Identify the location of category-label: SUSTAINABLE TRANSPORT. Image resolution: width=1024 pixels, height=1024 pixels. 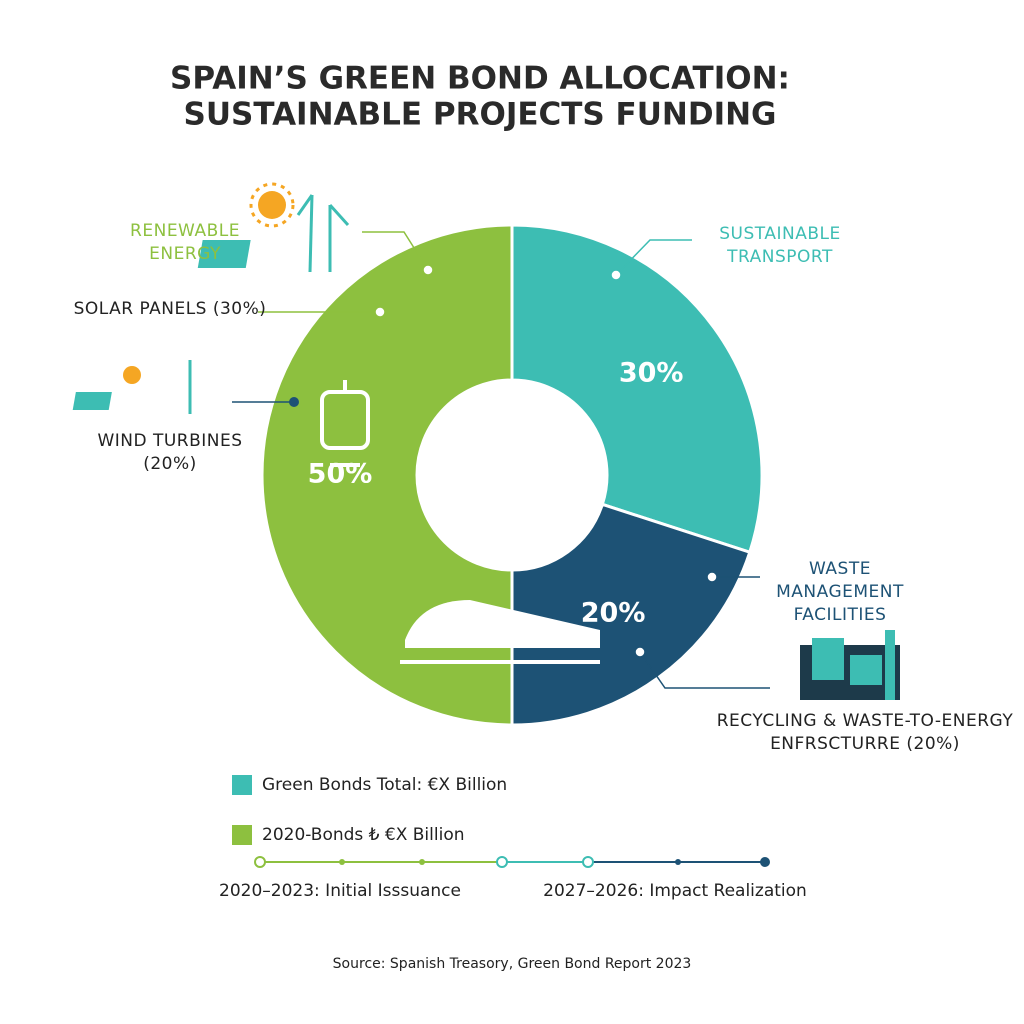
(780, 245).